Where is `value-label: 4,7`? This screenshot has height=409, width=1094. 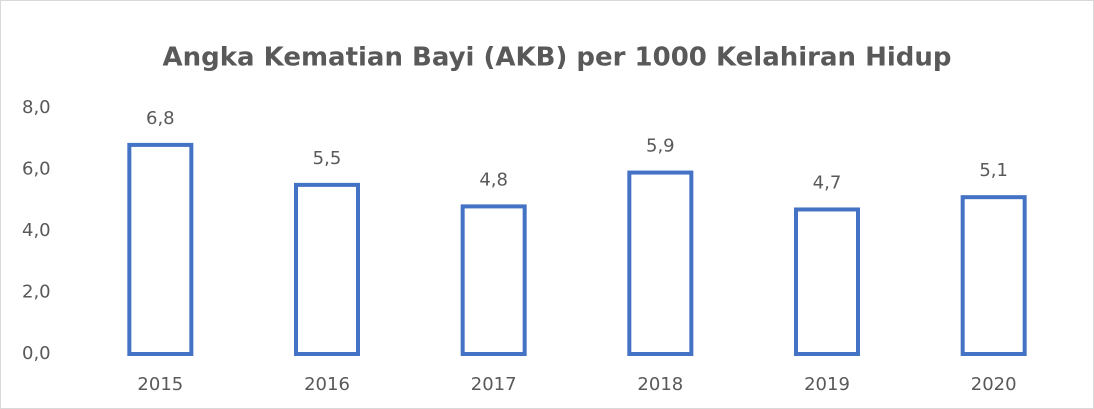
value-label: 4,7 is located at coordinates (827, 182).